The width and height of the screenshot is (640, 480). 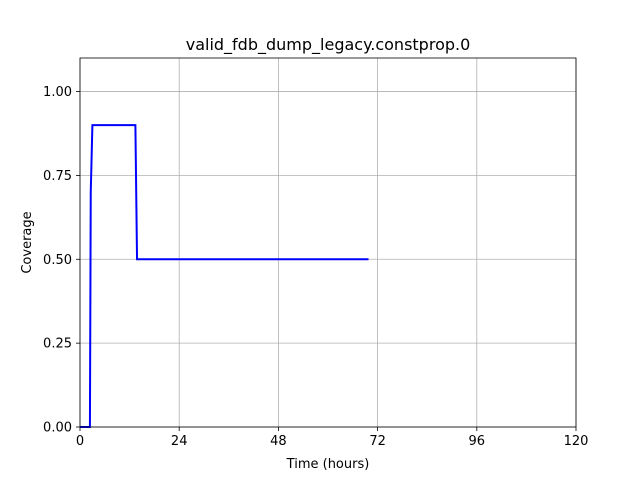 What do you see at coordinates (278, 441) in the screenshot?
I see `x-tick-label-48: 48` at bounding box center [278, 441].